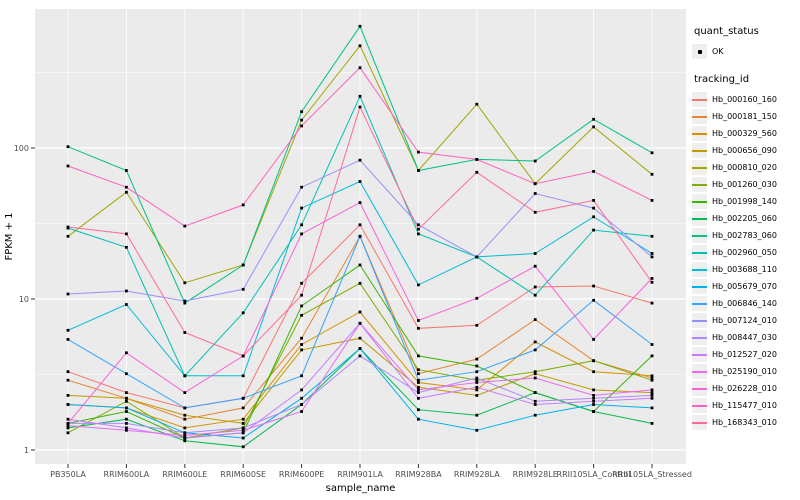 This screenshot has width=800, height=500. I want to click on legend-item-label: Hb_115477_010, so click(744, 405).